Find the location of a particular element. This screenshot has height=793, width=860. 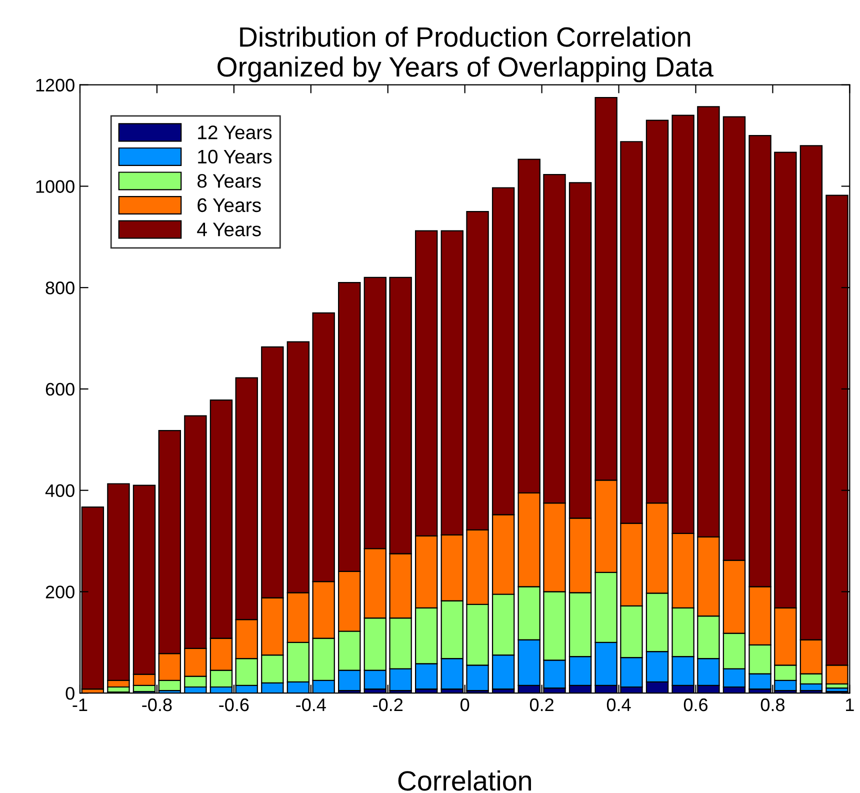

y-tick-label: 600 is located at coordinates (60, 389).